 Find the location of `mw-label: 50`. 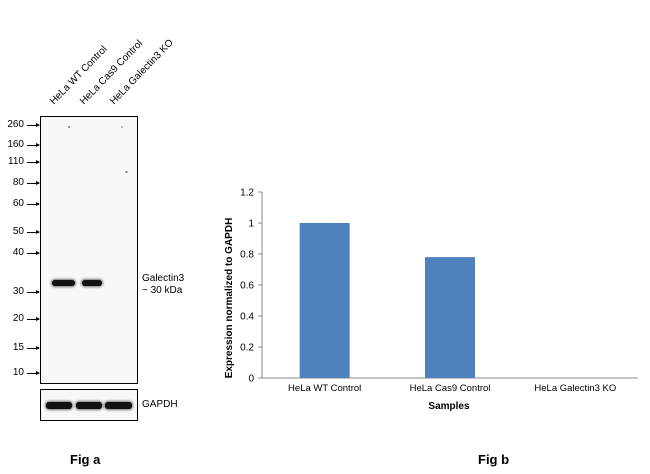

mw-label: 50 is located at coordinates (18, 231).